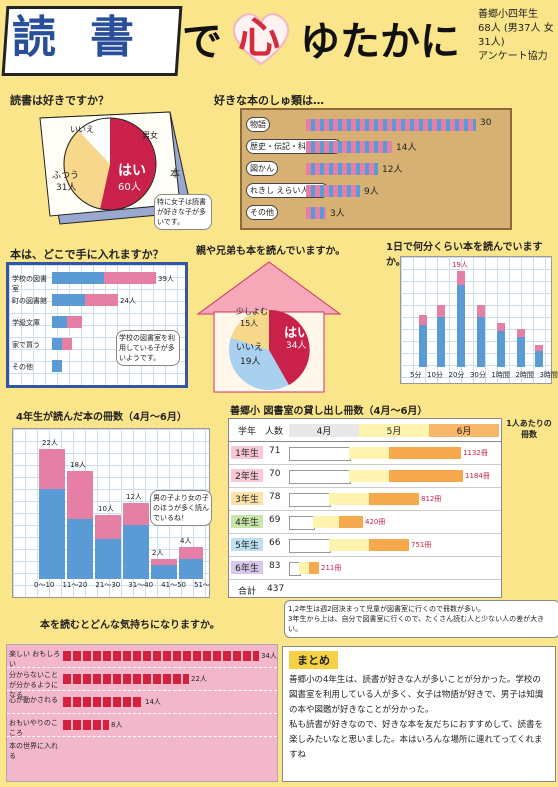  What do you see at coordinates (380, 42) in the screenshot?
I see `title-rest: ゆたかに` at bounding box center [380, 42].